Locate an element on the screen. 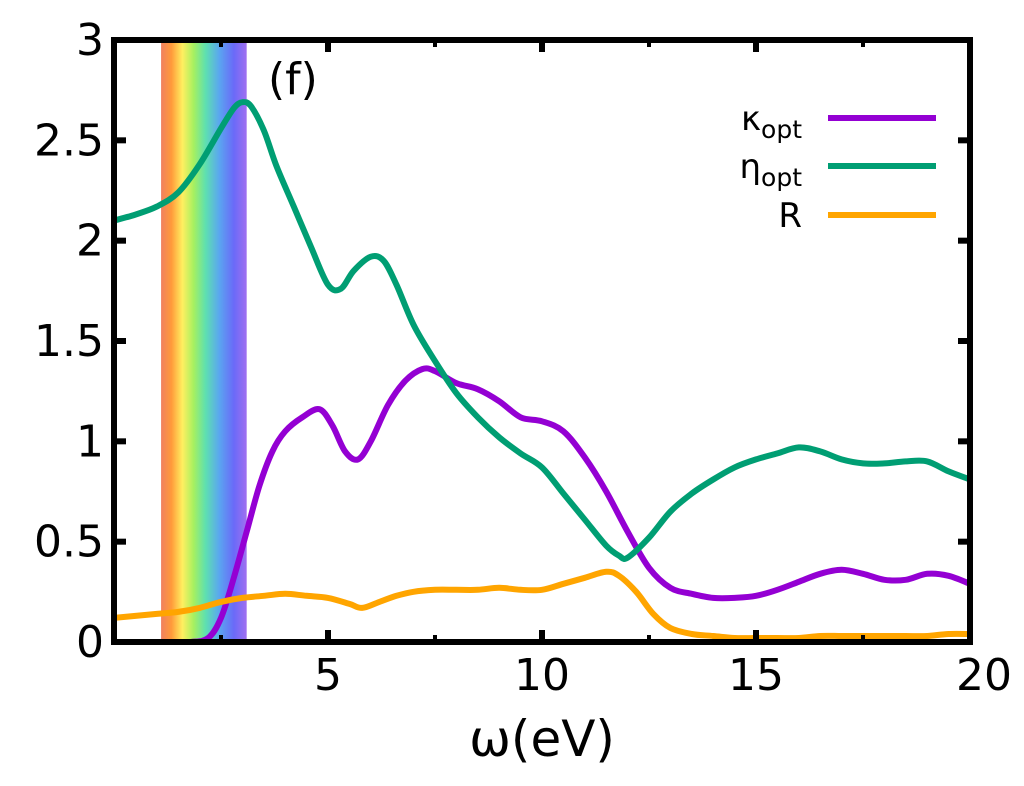 The image size is (1024, 786). y-tick-label: 0.5 is located at coordinates (69, 542).